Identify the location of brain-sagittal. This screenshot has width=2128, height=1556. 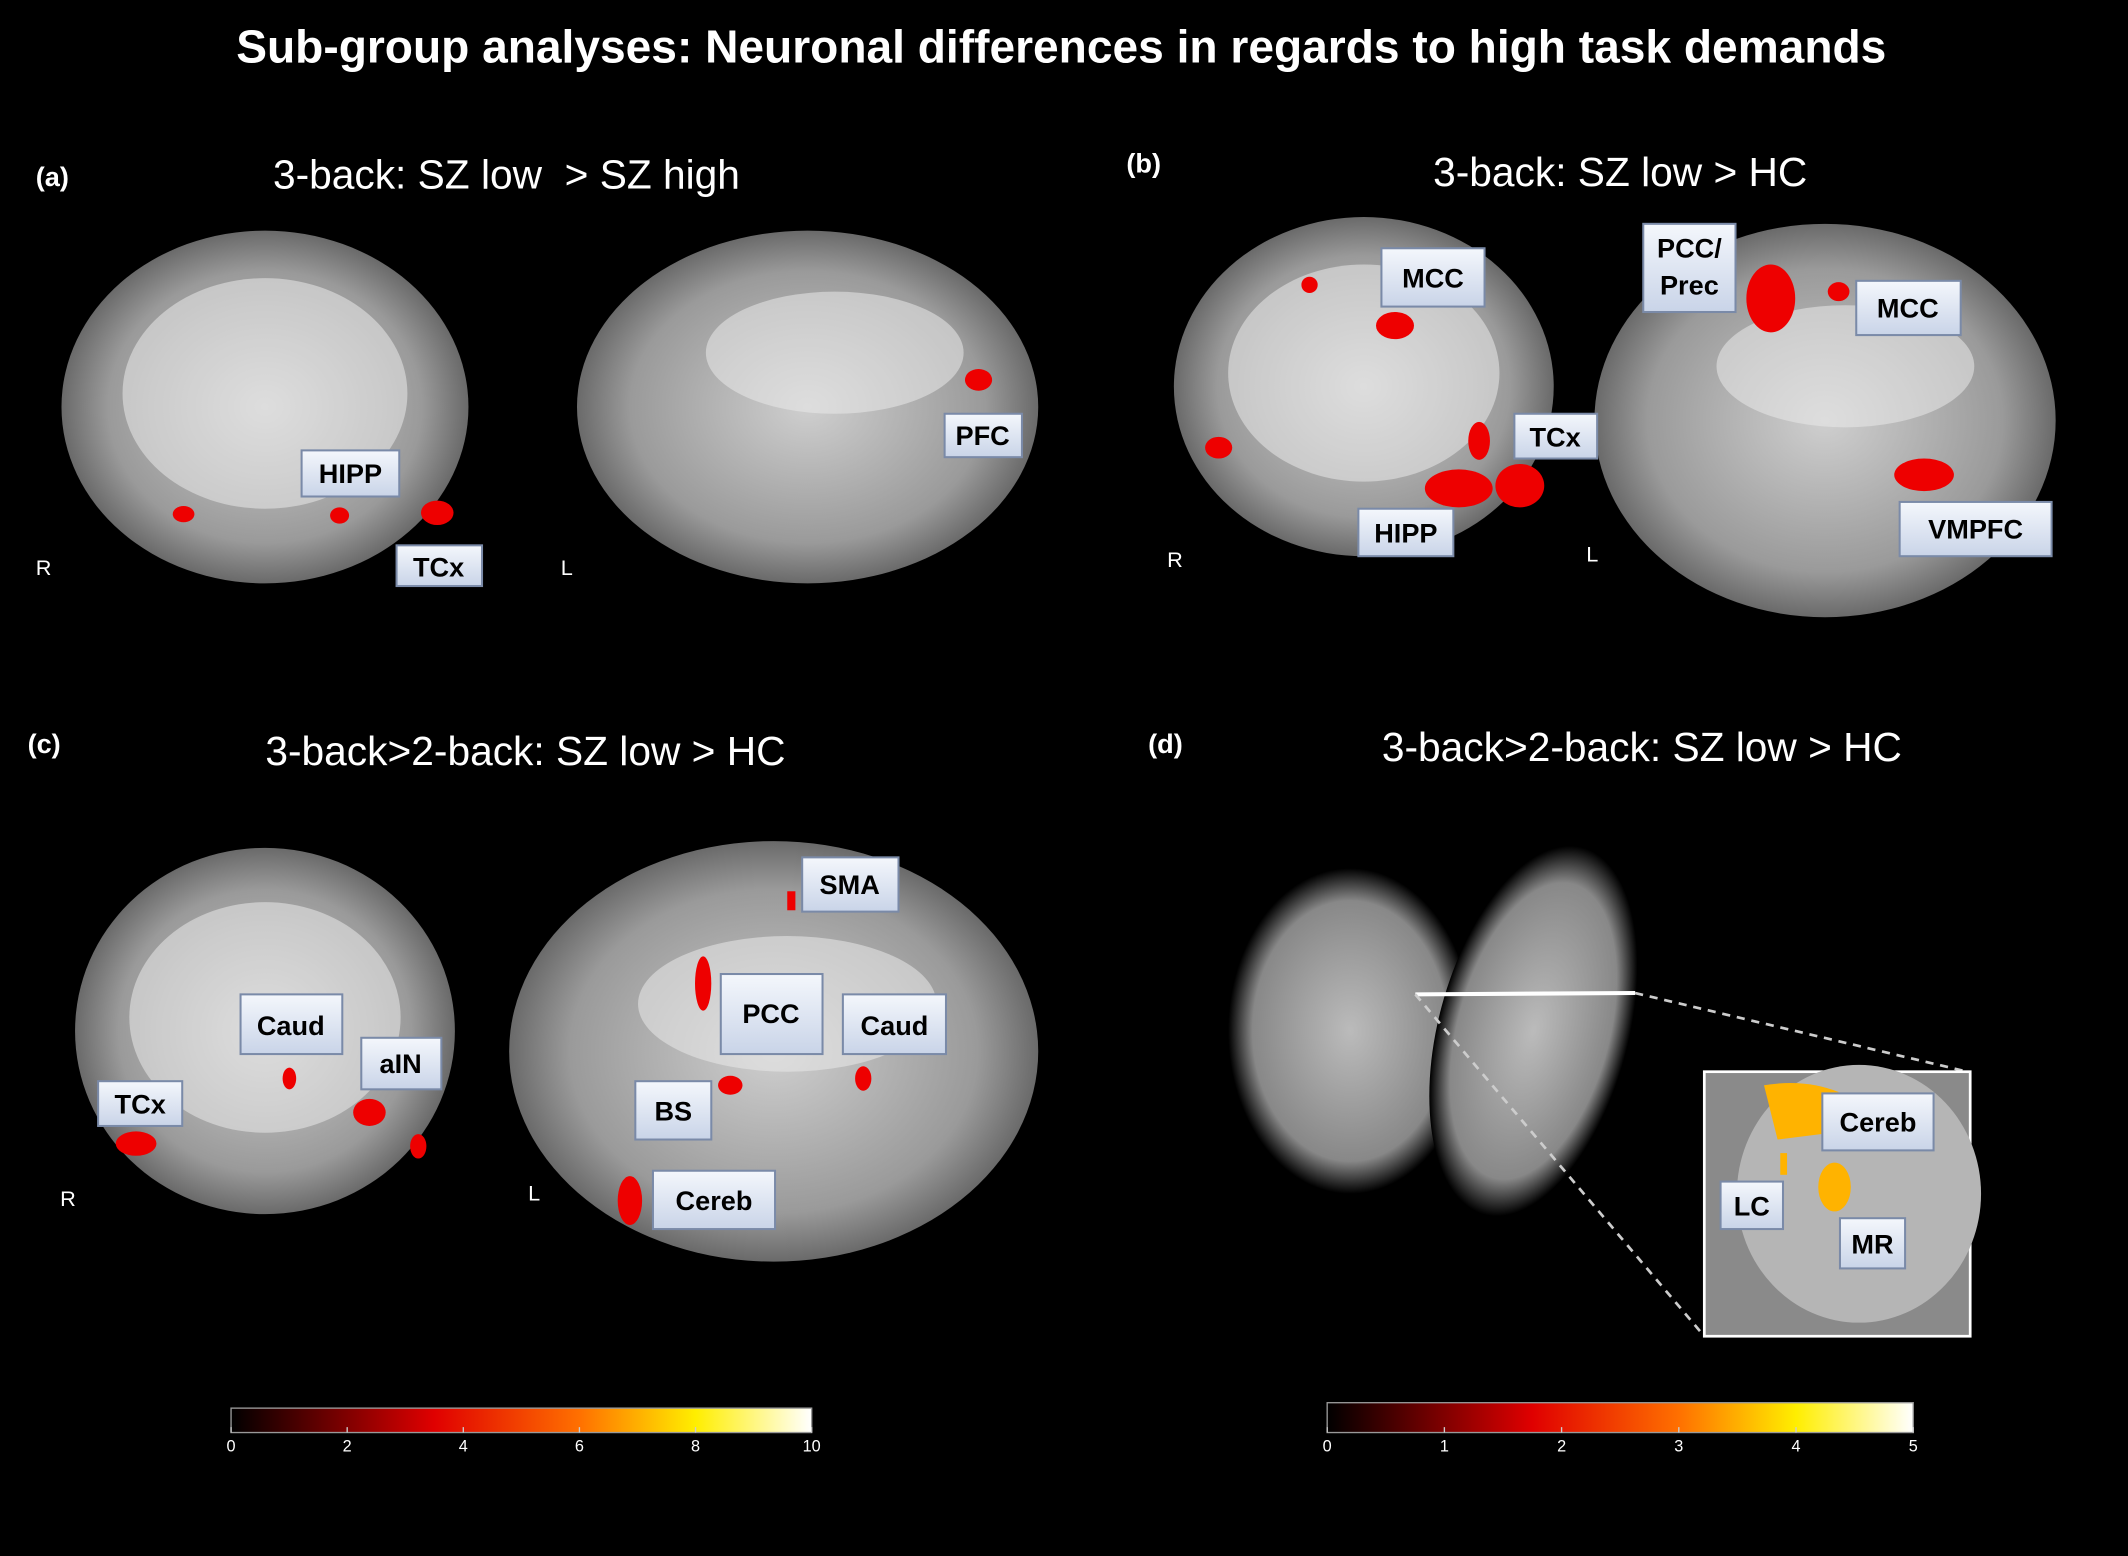
(807, 407).